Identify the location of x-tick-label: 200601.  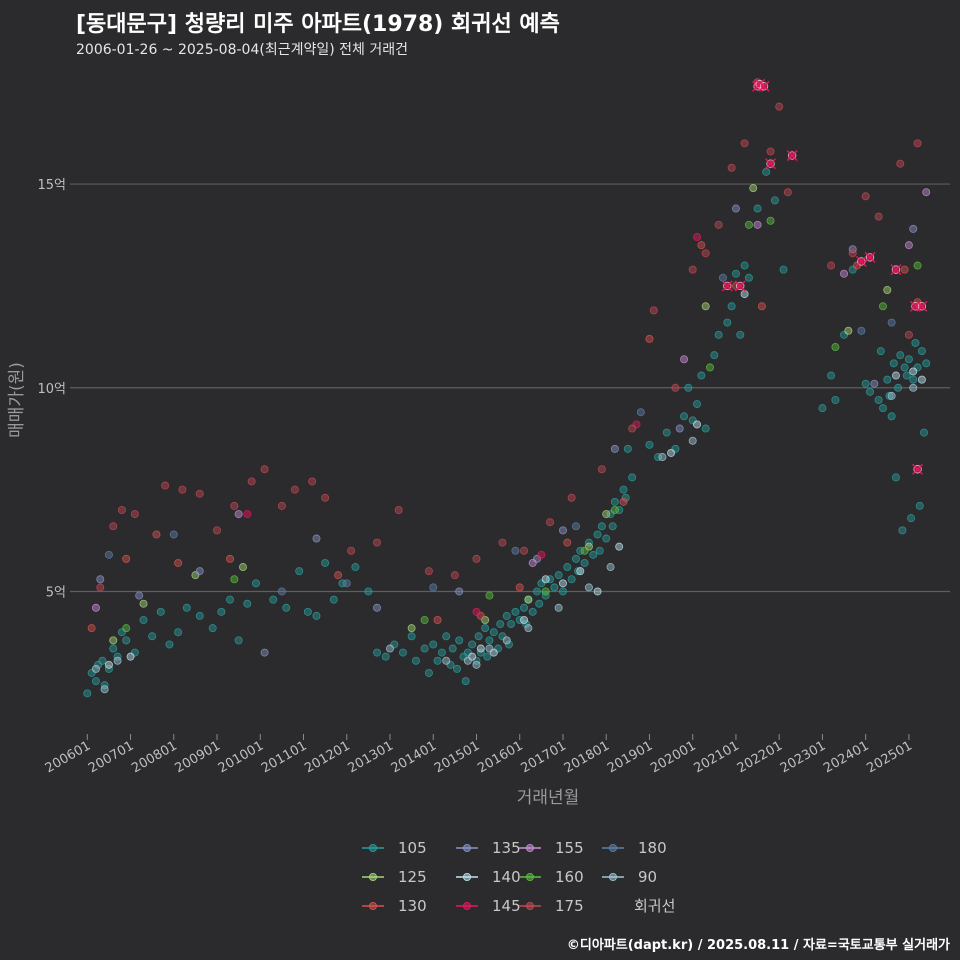
(68, 757).